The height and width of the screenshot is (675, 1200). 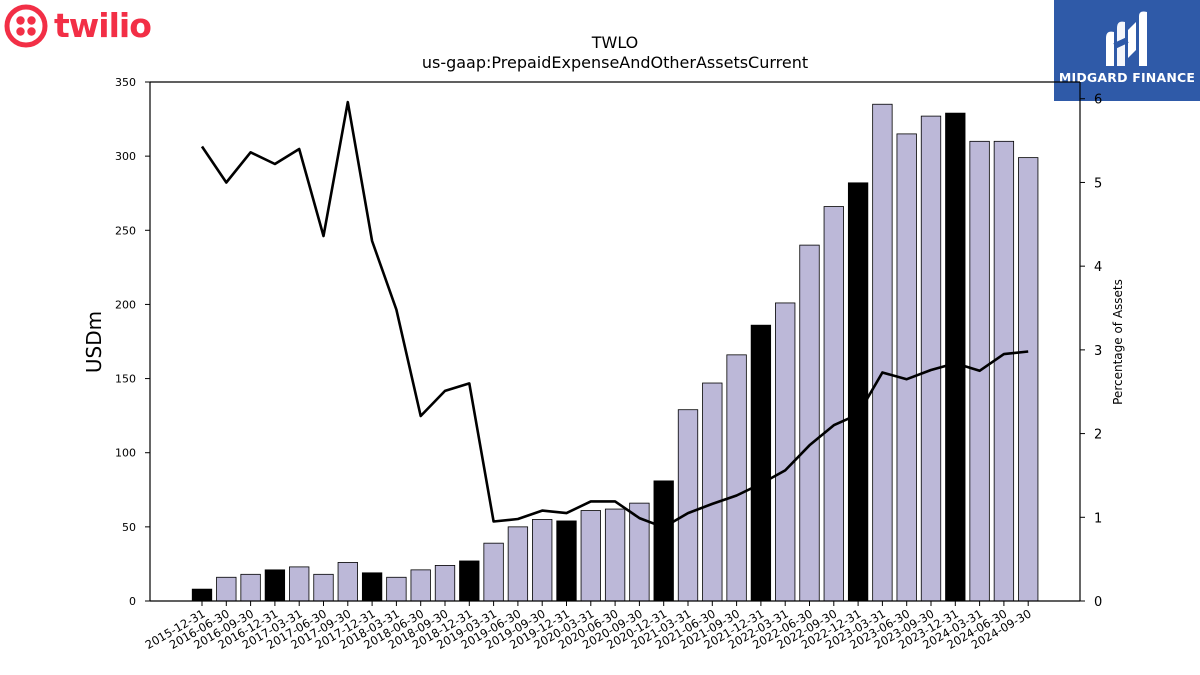 I want to click on chart-title: TWLO, so click(x=615, y=42).